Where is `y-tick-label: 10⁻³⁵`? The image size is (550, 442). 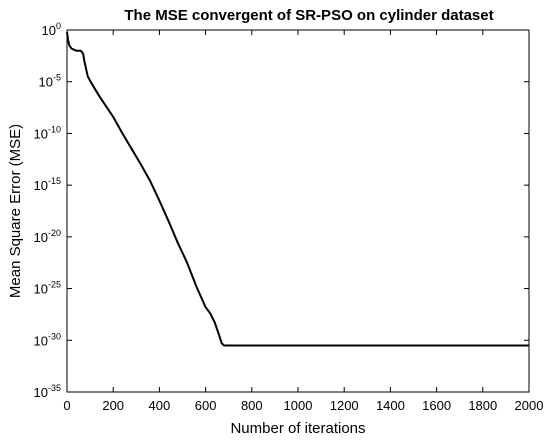 y-tick-label: 10⁻³⁵ is located at coordinates (47, 391).